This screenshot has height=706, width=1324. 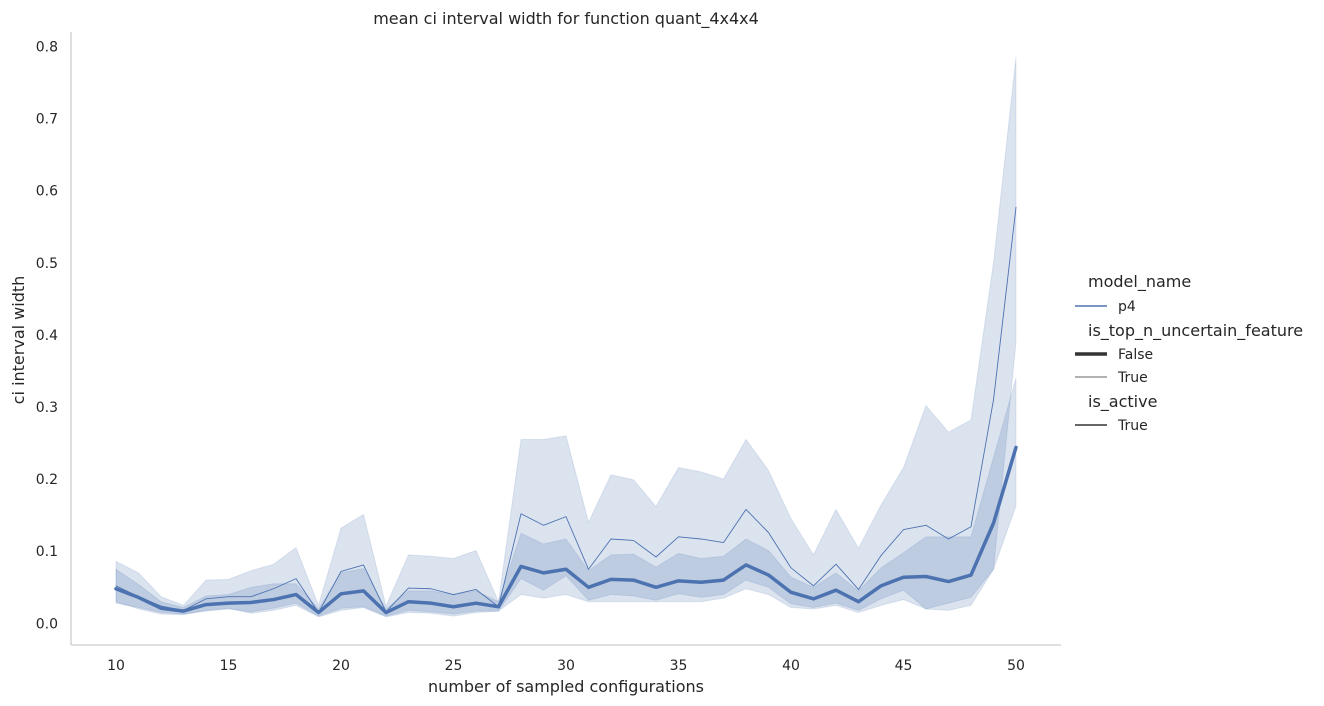 I want to click on y-tick-label: 0.6, so click(x=47, y=192).